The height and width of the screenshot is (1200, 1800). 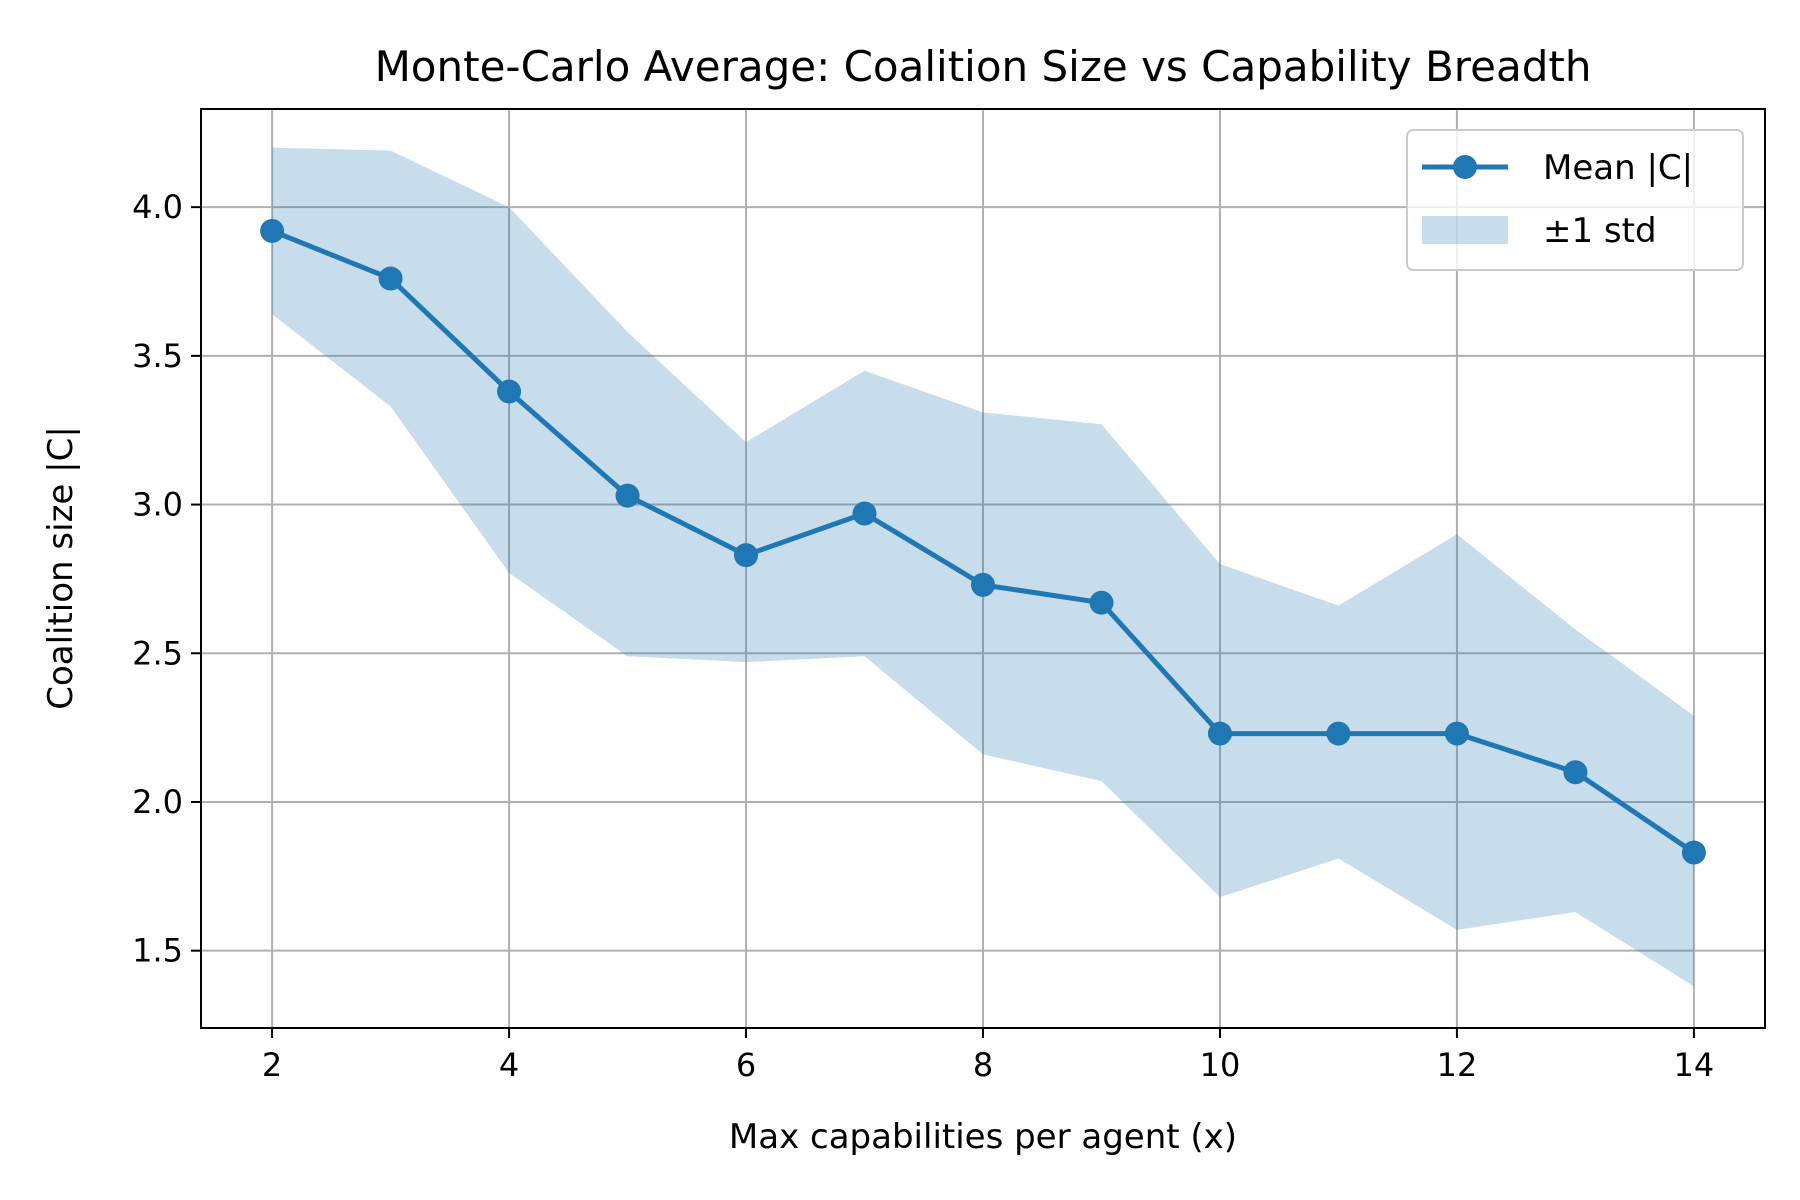 What do you see at coordinates (61, 568) in the screenshot?
I see `y-axis-label: Coalition size |C|` at bounding box center [61, 568].